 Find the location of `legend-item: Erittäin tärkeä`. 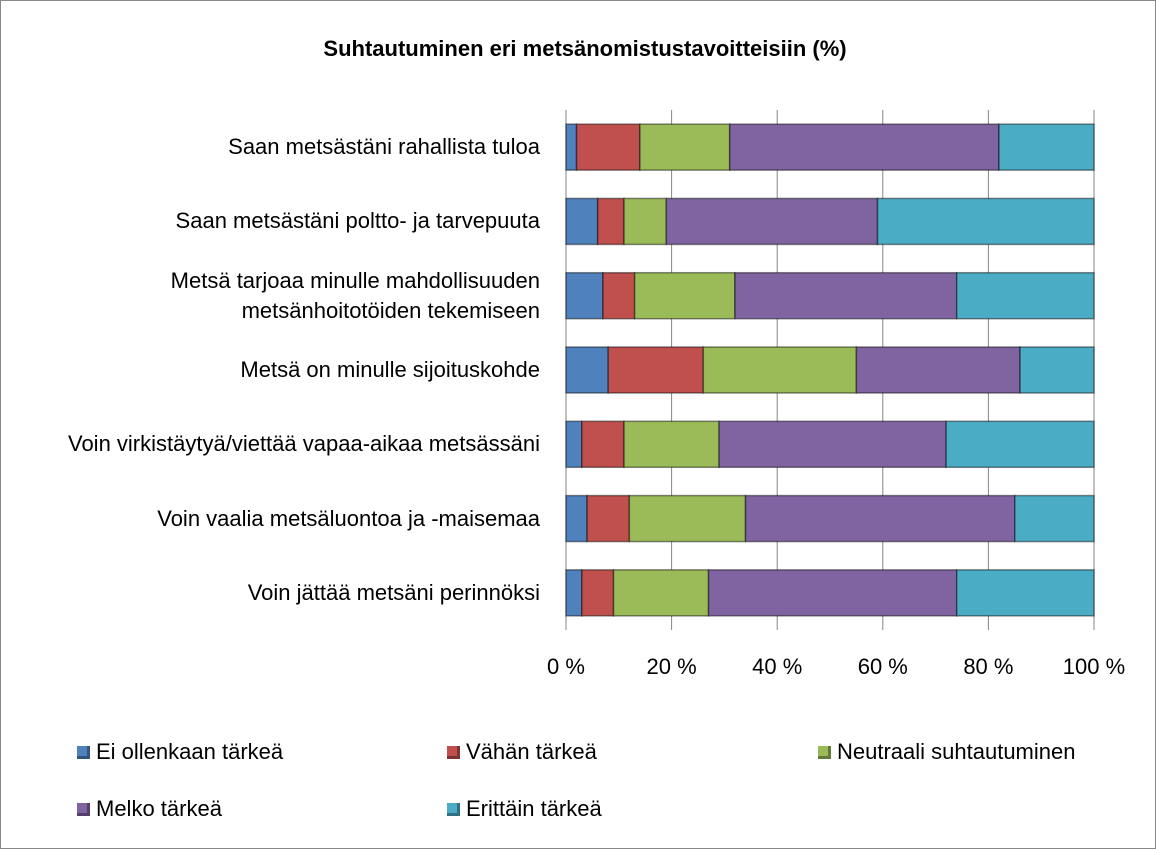

legend-item: Erittäin tärkeä is located at coordinates (524, 809).